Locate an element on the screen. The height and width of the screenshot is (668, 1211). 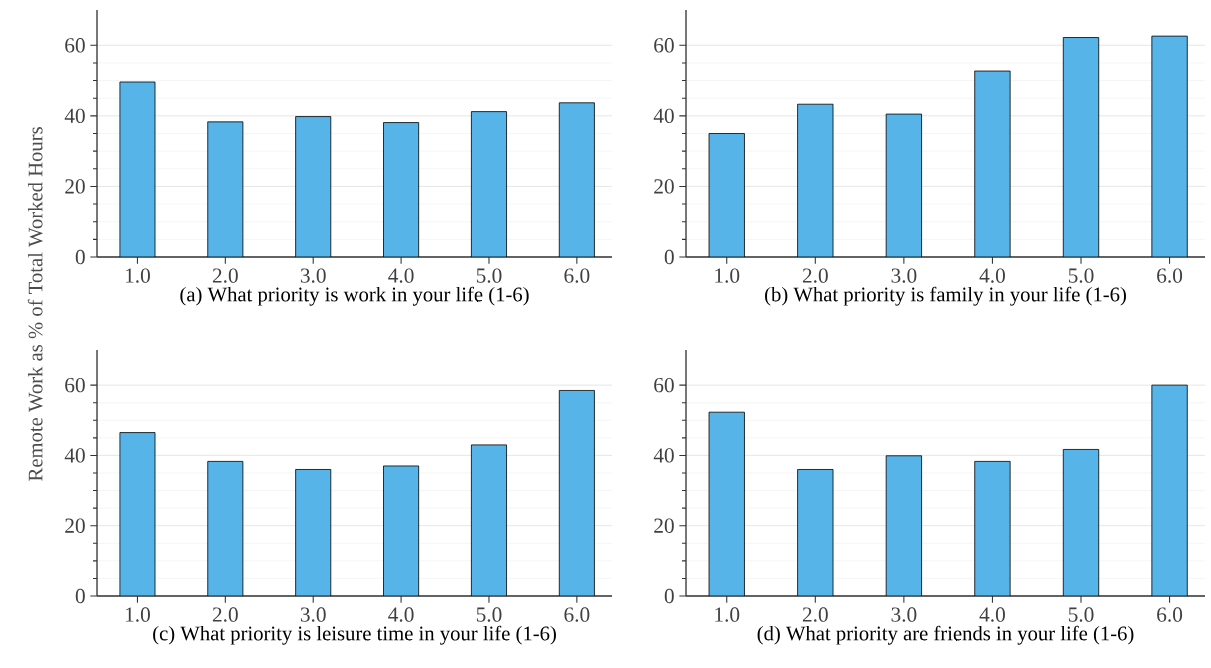
x-axis-title: (d) What priority are friends in your life (1-6) is located at coordinates (945, 635).